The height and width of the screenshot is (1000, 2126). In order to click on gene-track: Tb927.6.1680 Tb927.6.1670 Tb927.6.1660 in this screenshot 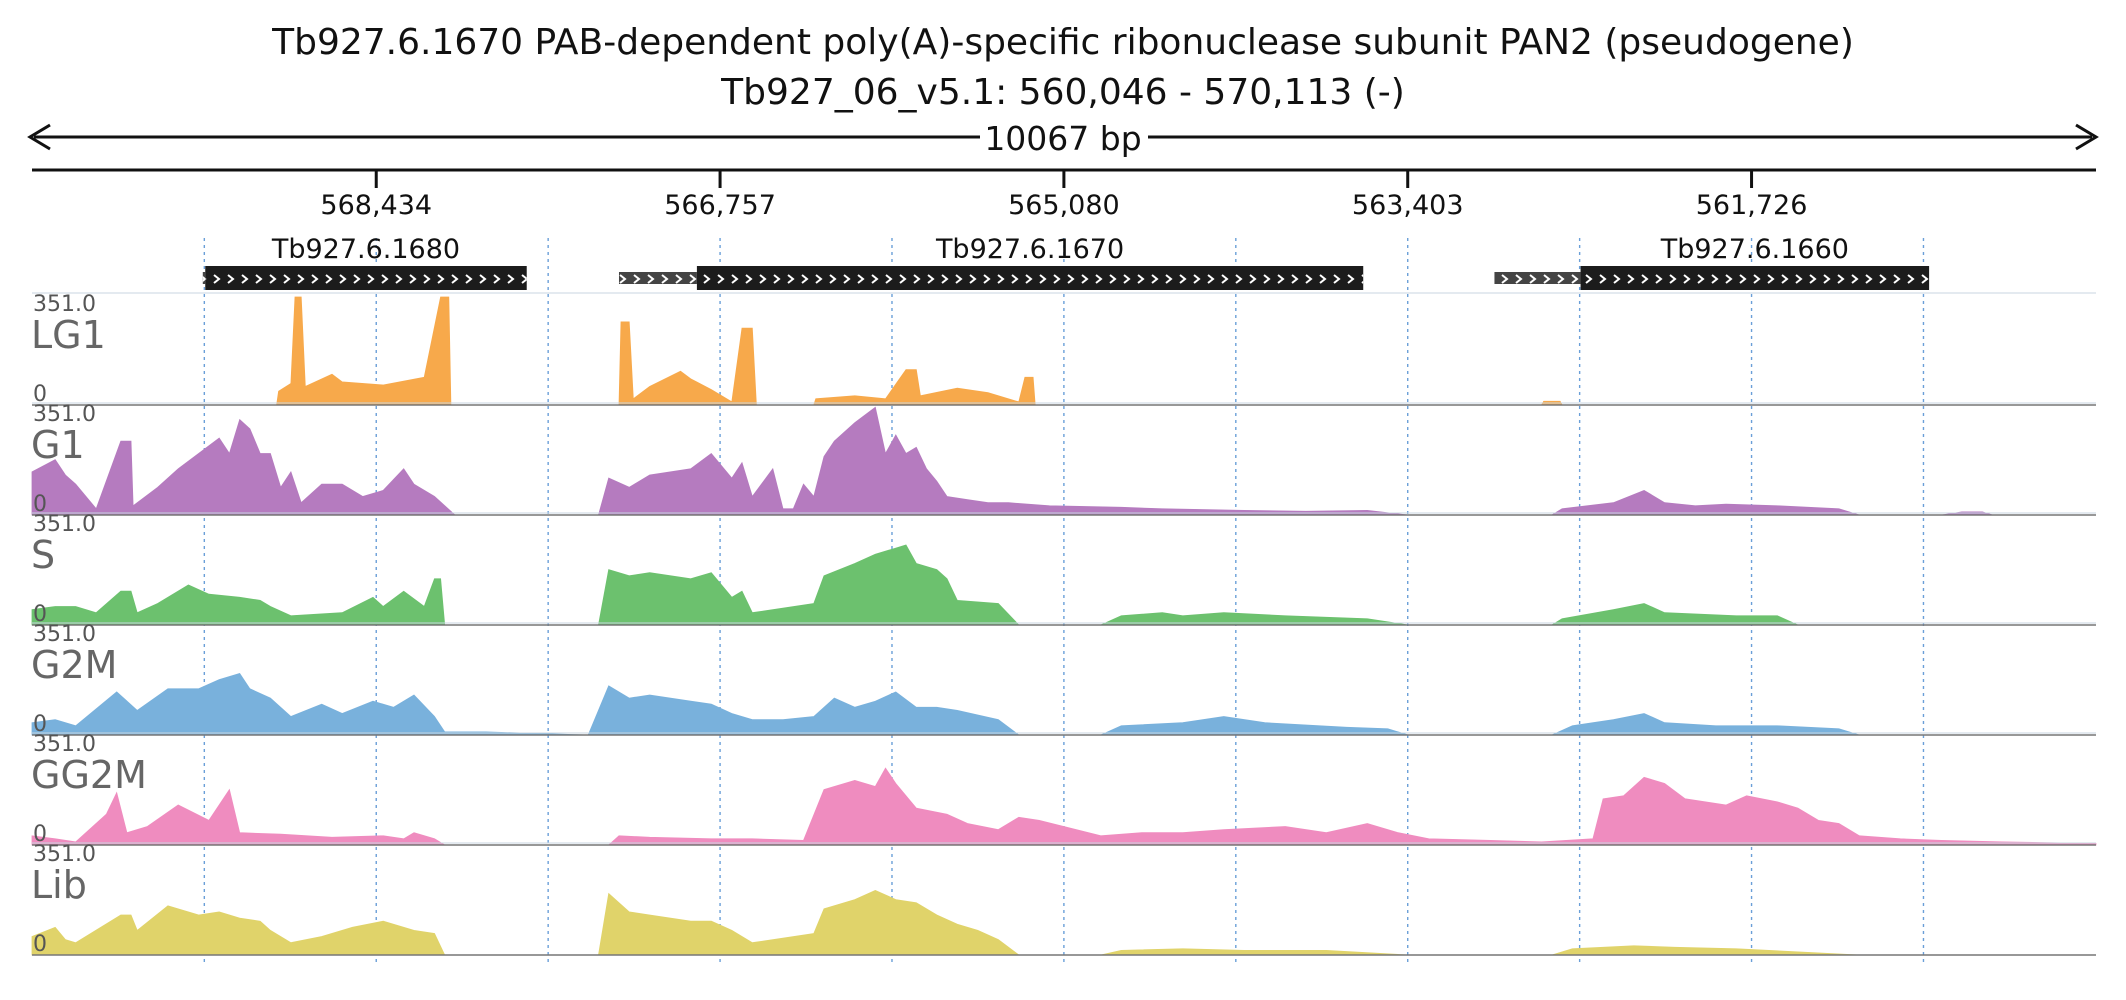, I will do `click(1066, 262)`.